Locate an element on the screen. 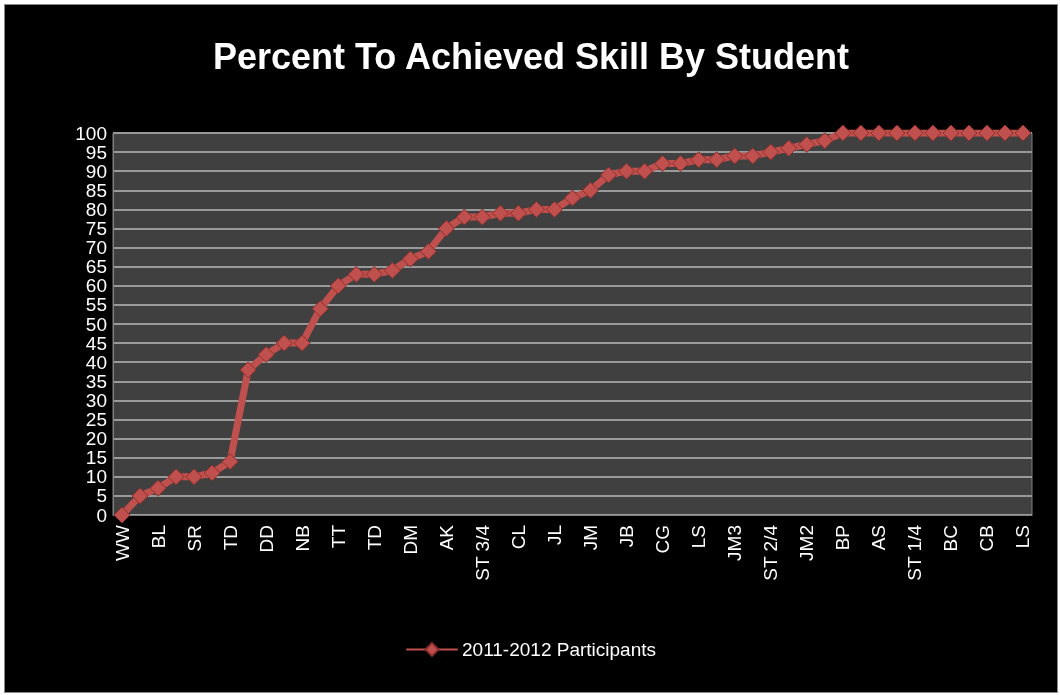 This screenshot has height=695, width=1060. y-tick-label: 90 is located at coordinates (96, 171).